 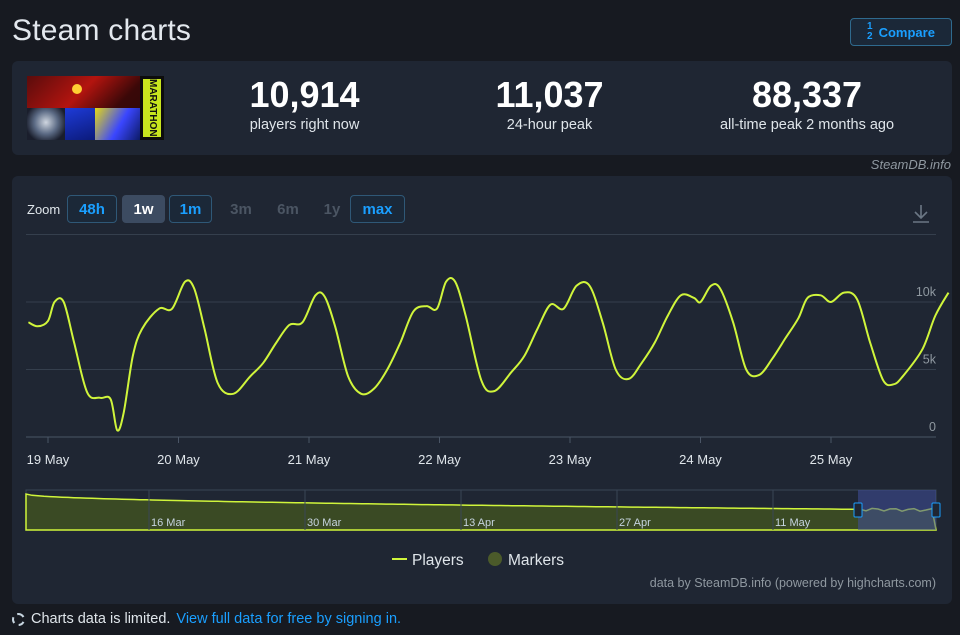 I want to click on zoom-label: Zoom, so click(x=44, y=209).